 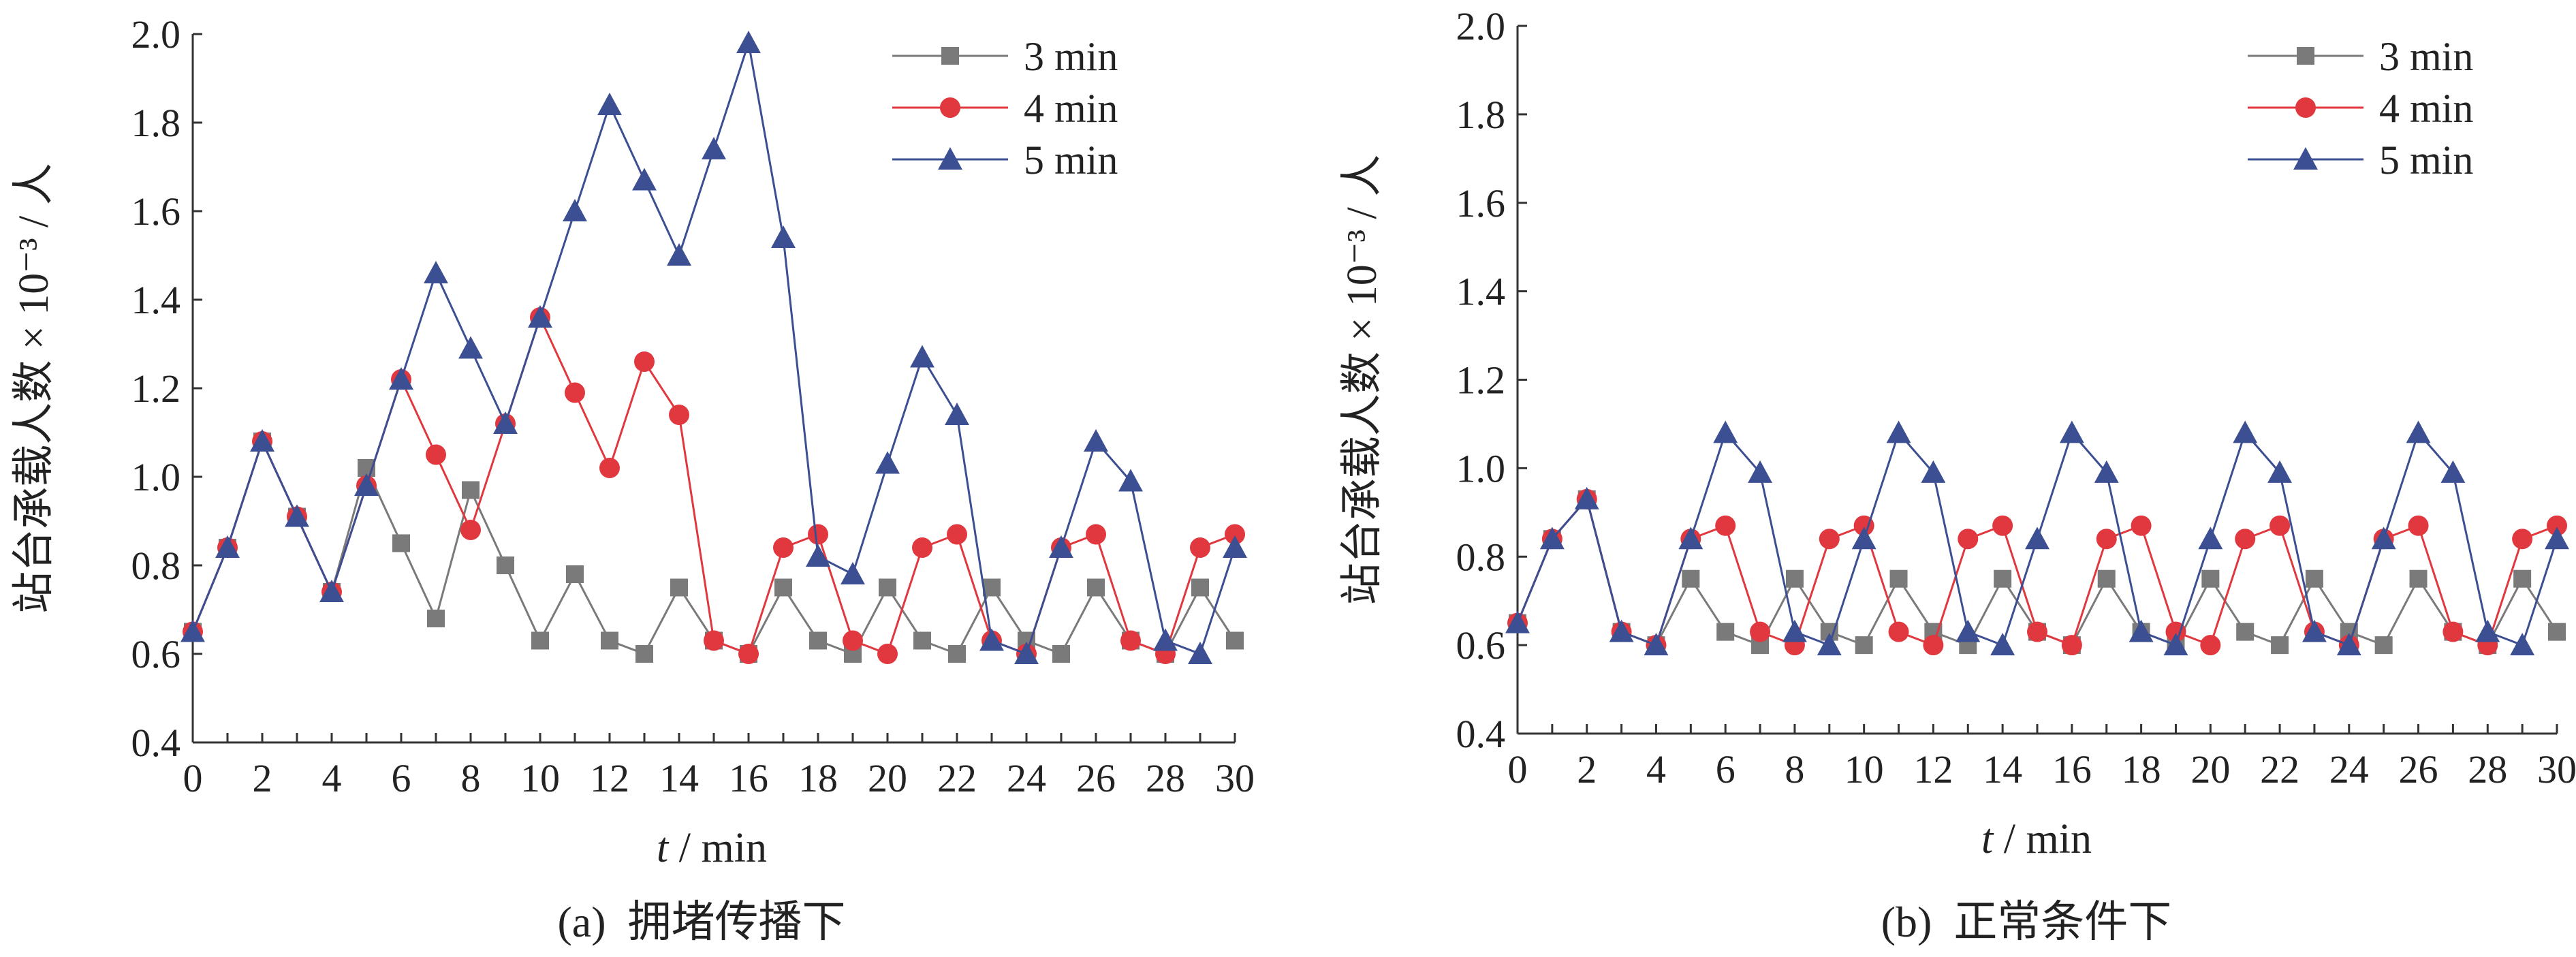 What do you see at coordinates (818, 778) in the screenshot?
I see `x-tick-label: 18` at bounding box center [818, 778].